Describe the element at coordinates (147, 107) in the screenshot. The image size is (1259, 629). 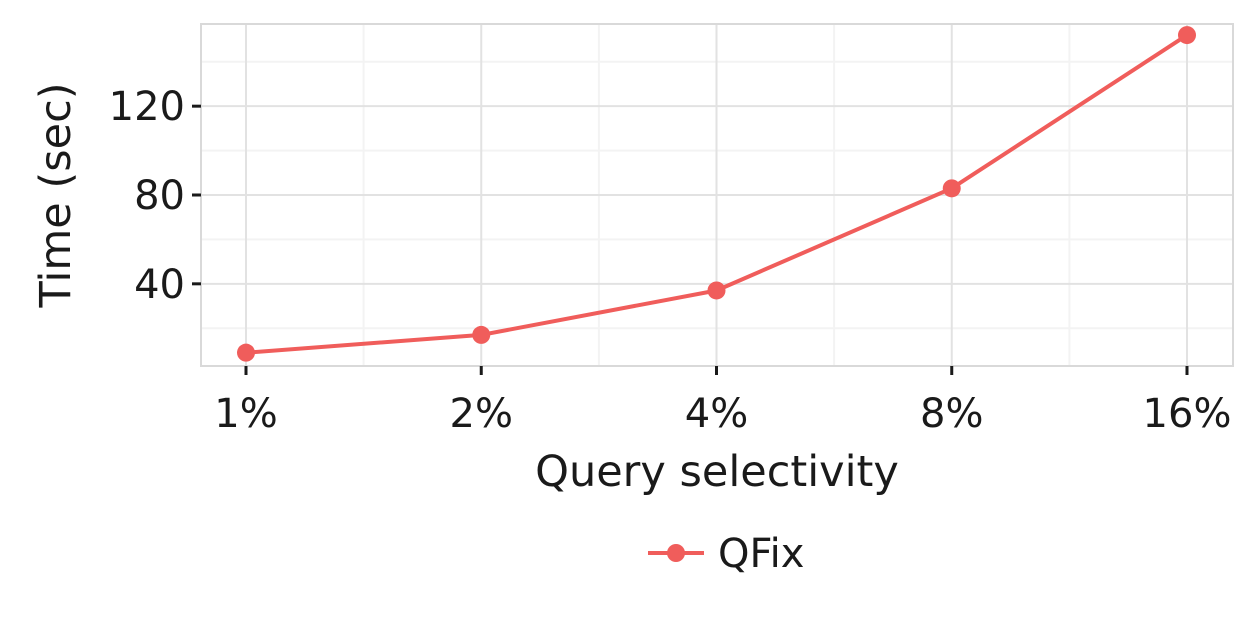
I see `y-tick-label: 120` at that location.